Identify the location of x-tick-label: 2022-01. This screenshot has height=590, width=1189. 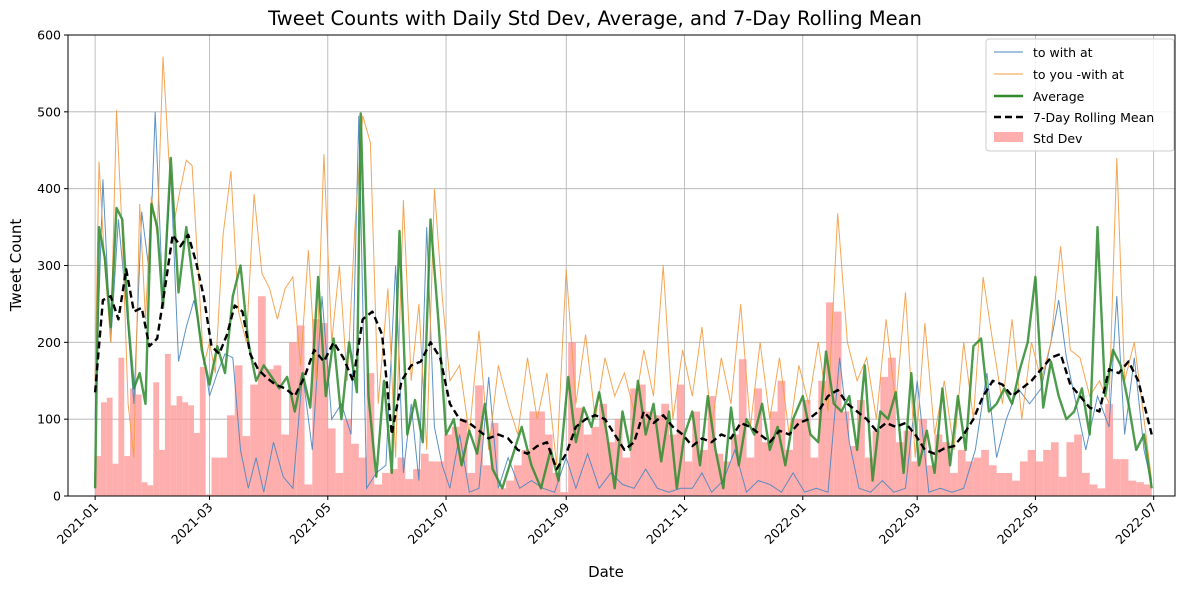
(785, 524).